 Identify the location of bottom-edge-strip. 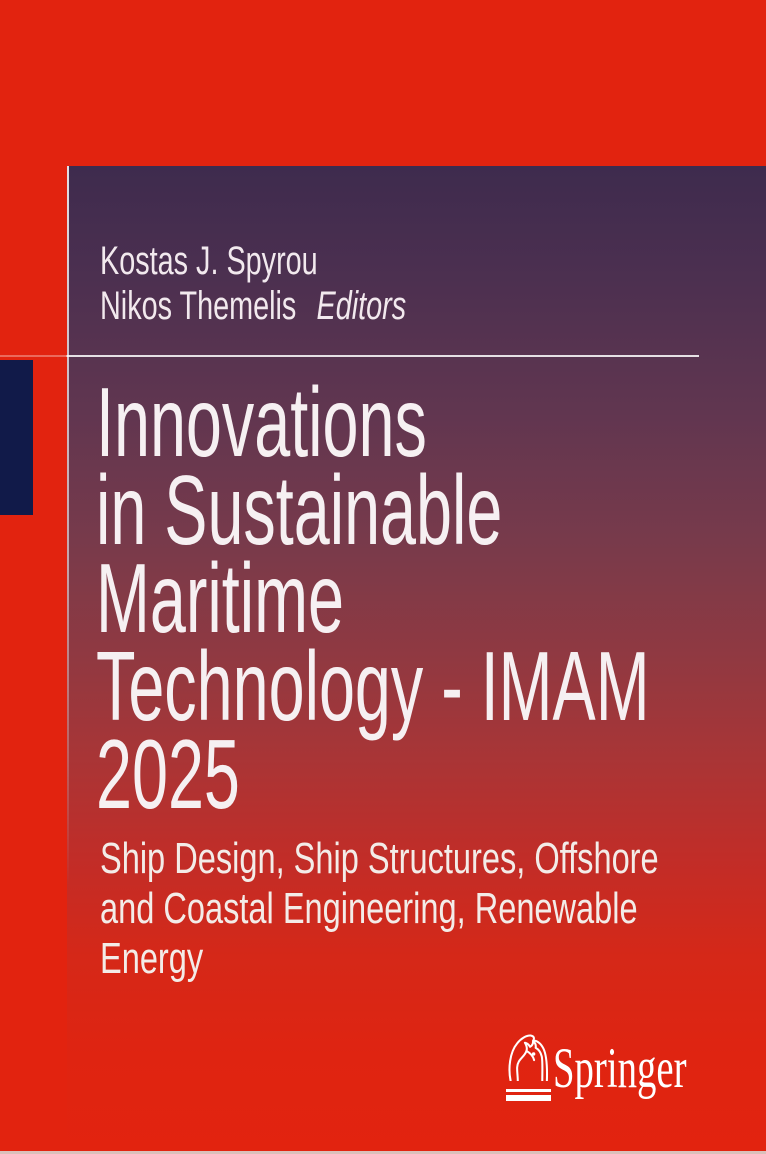
(383, 1152).